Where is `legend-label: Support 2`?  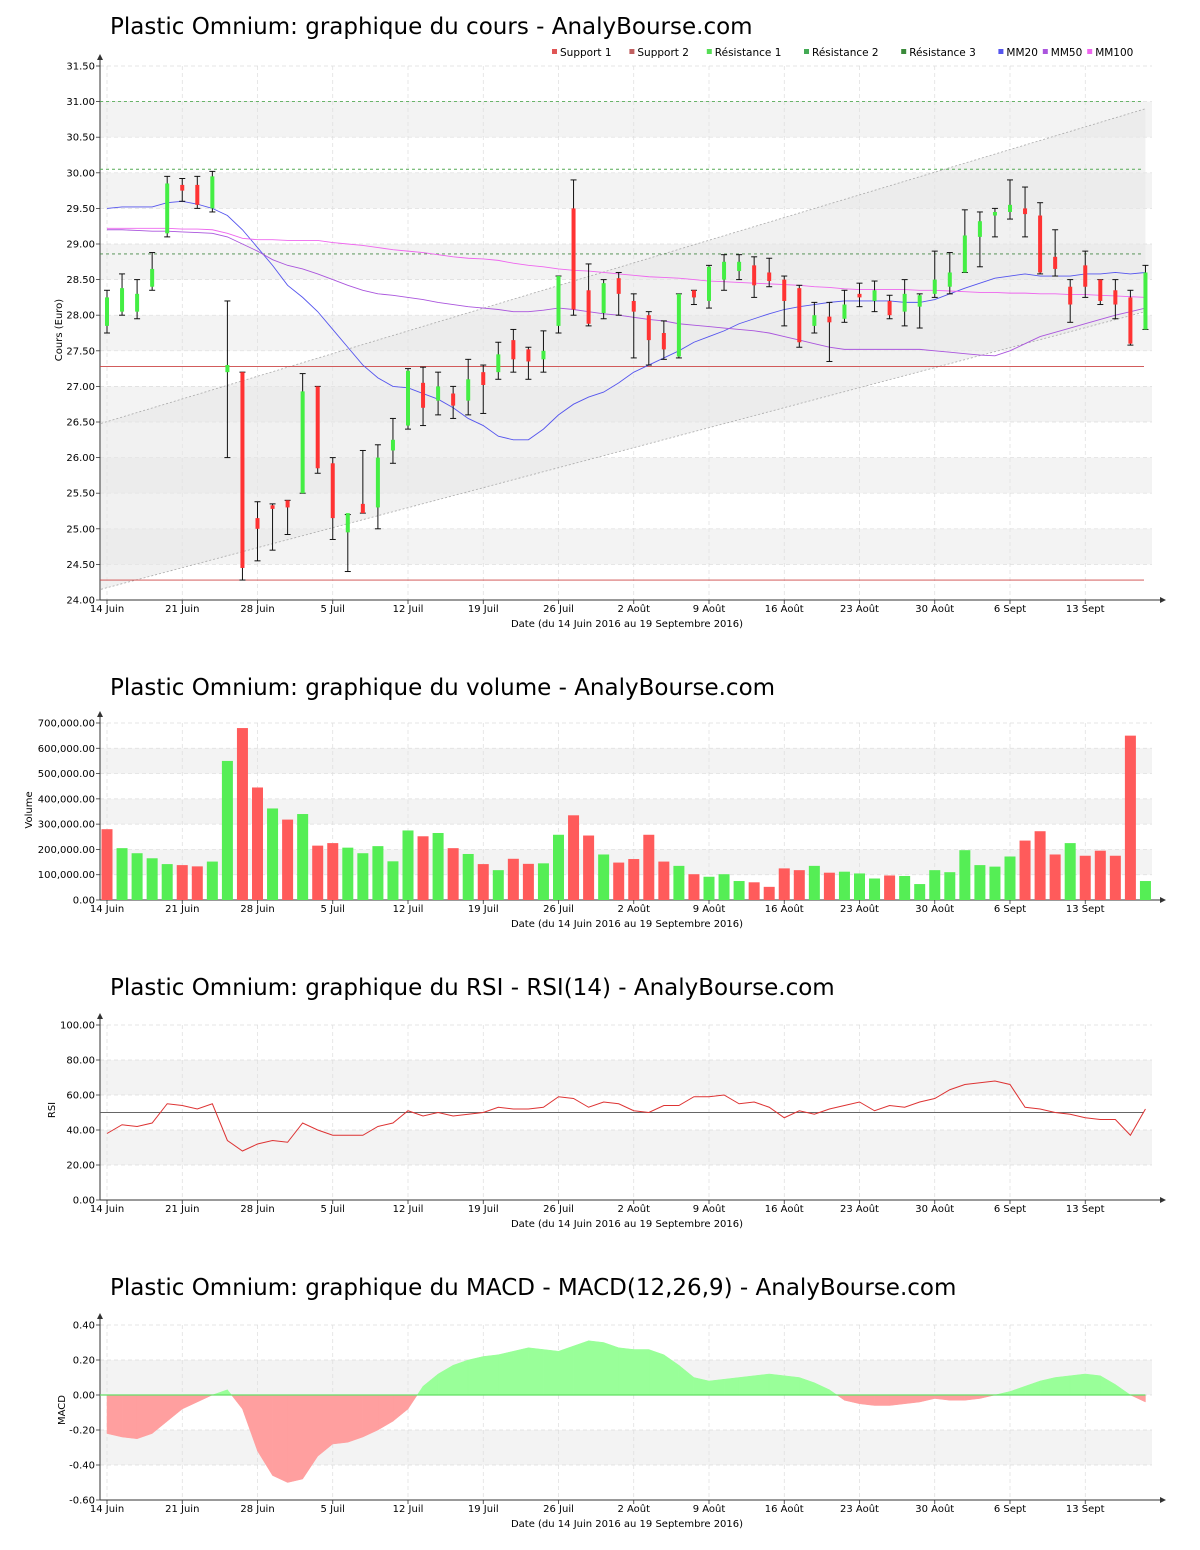
legend-label: Support 2 is located at coordinates (663, 53).